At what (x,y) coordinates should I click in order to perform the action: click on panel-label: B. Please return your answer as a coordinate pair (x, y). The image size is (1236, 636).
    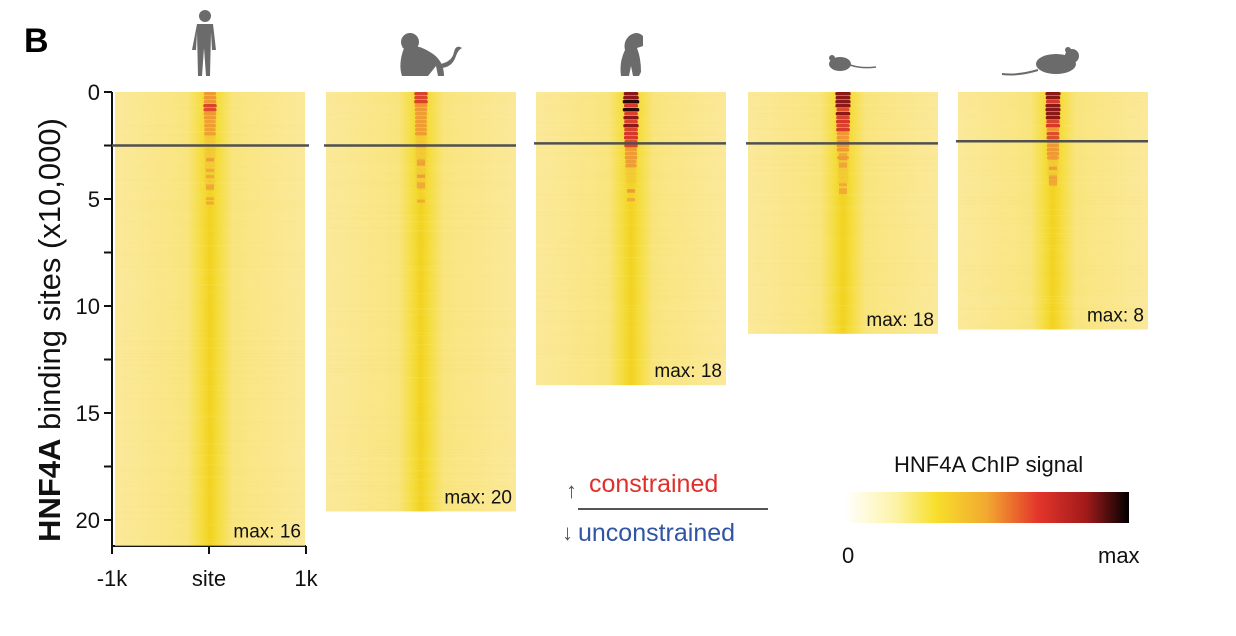
    Looking at the image, I should click on (36, 41).